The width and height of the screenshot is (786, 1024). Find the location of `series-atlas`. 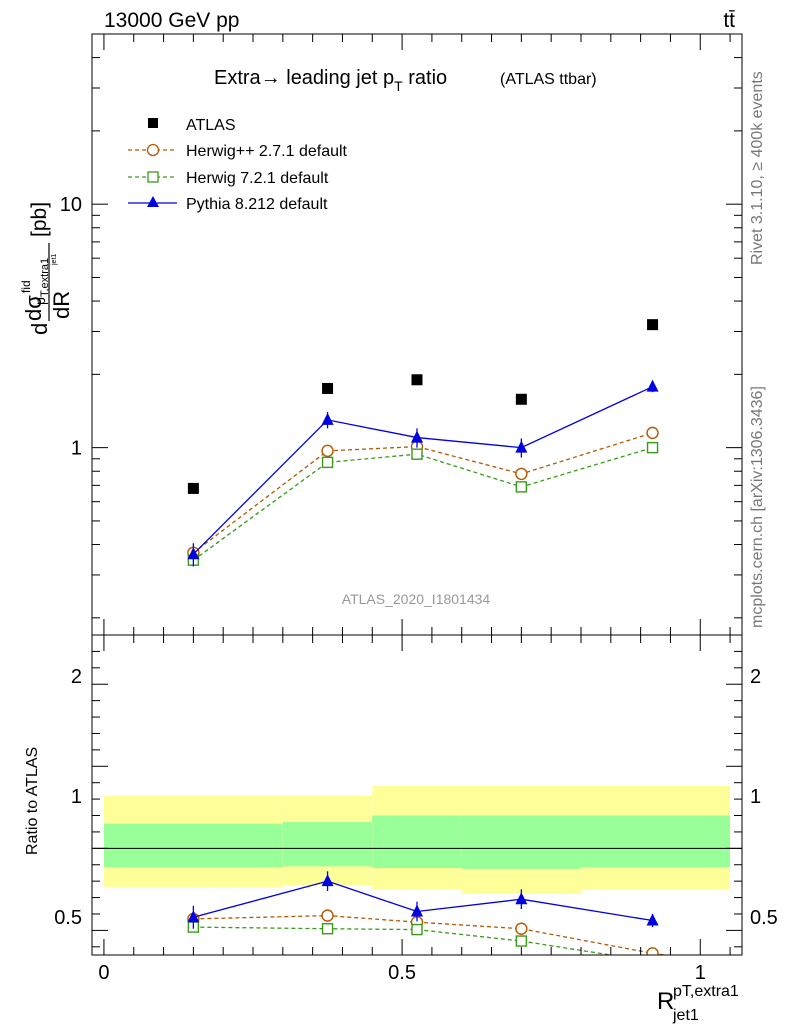

series-atlas is located at coordinates (423, 406).